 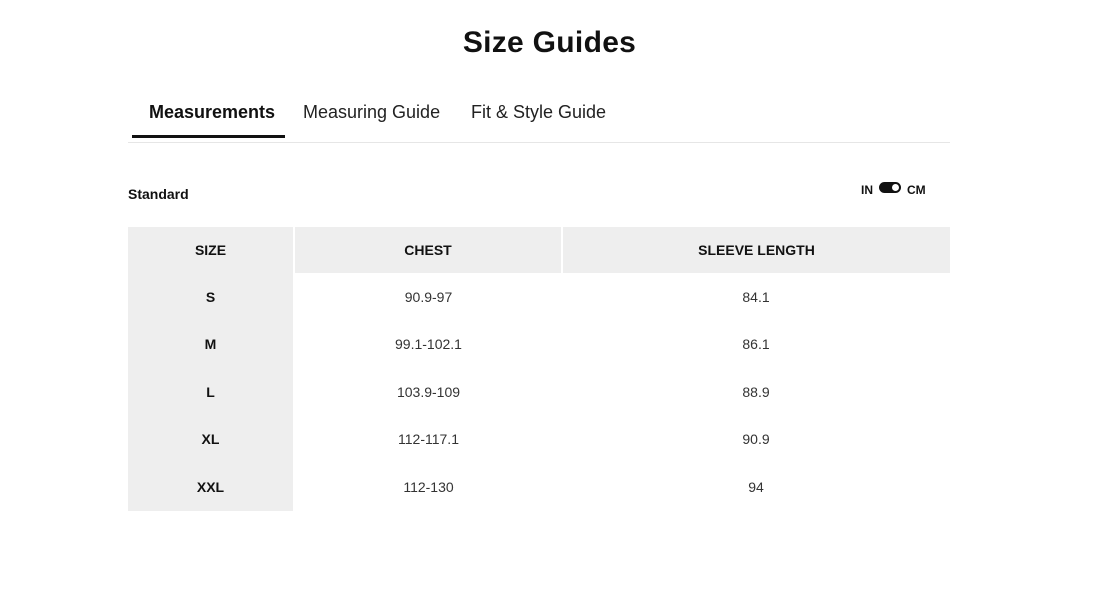 I want to click on cell-chest: 99.1-102.1, so click(x=428, y=344).